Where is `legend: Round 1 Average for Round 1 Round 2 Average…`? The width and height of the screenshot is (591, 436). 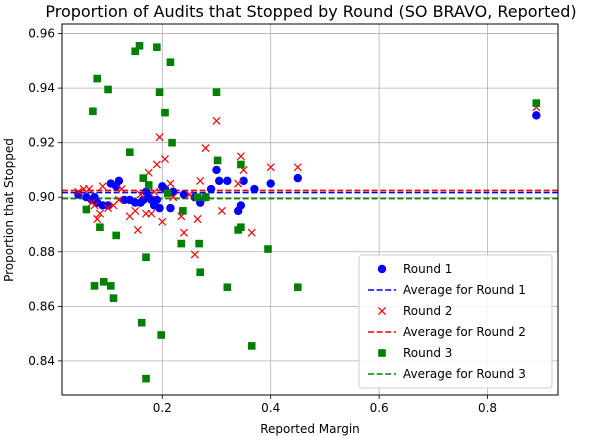
legend: Round 1 Average for Round 1 Round 2 Average… is located at coordinates (455, 321).